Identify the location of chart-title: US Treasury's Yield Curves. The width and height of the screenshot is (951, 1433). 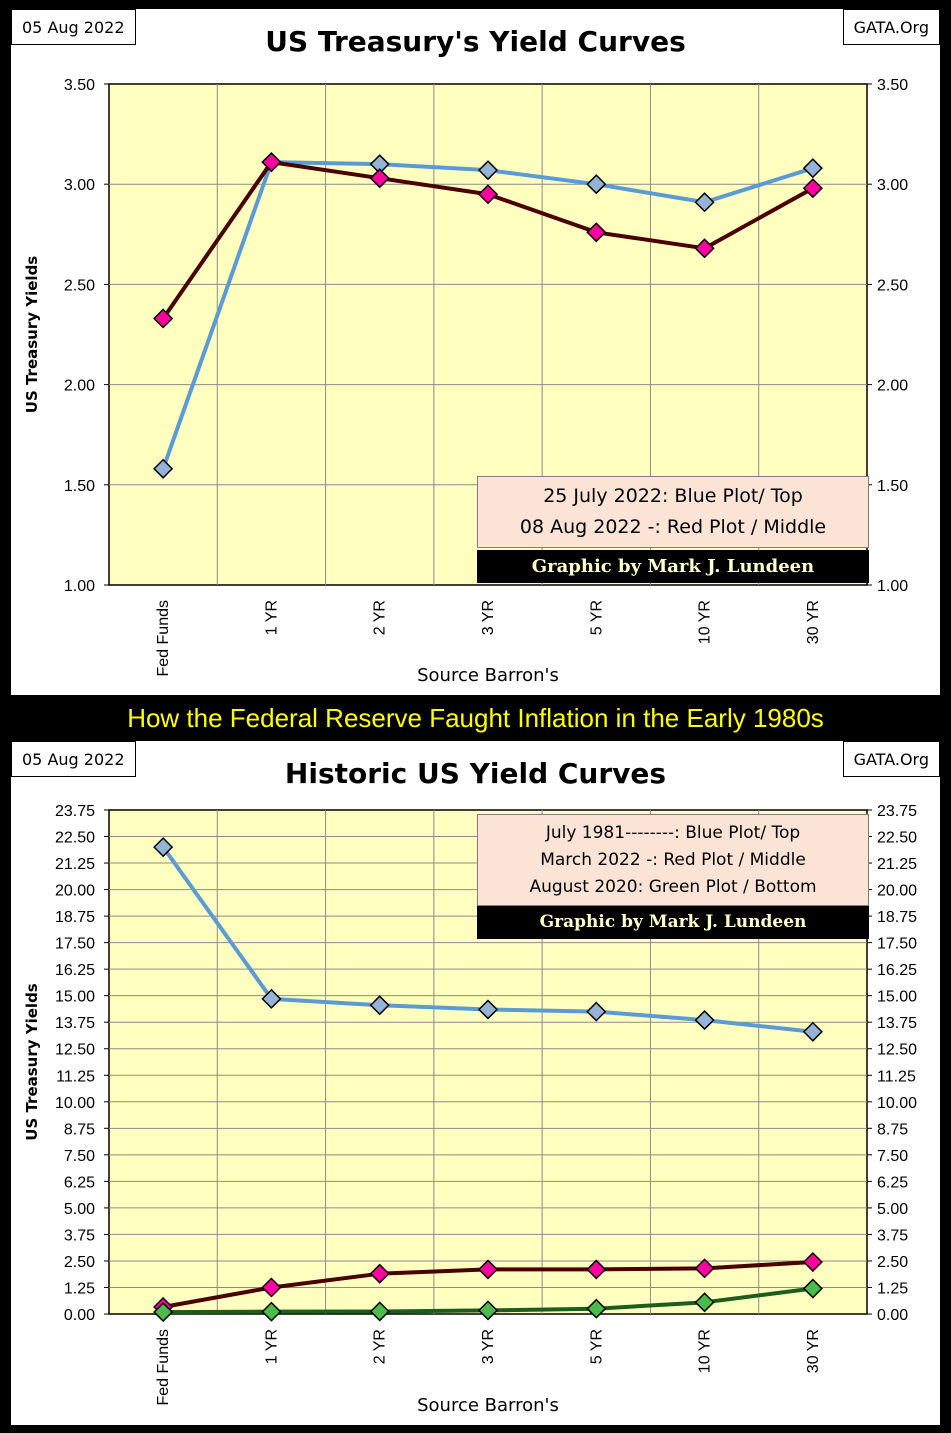
(475, 41).